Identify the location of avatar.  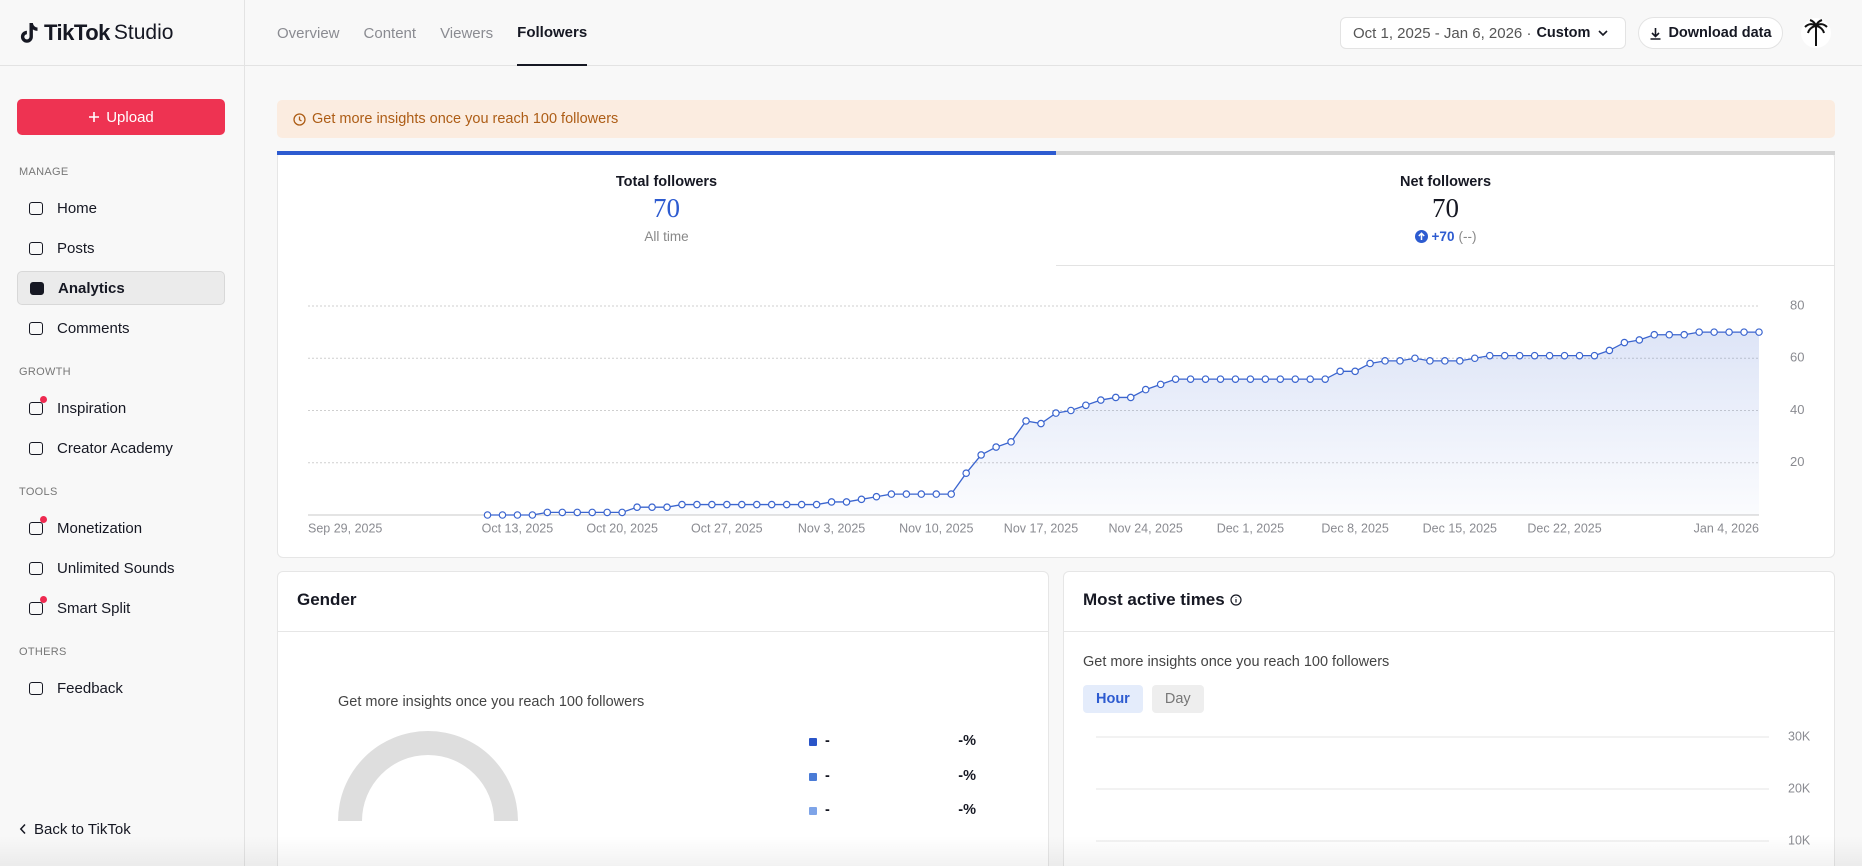
(1816, 33).